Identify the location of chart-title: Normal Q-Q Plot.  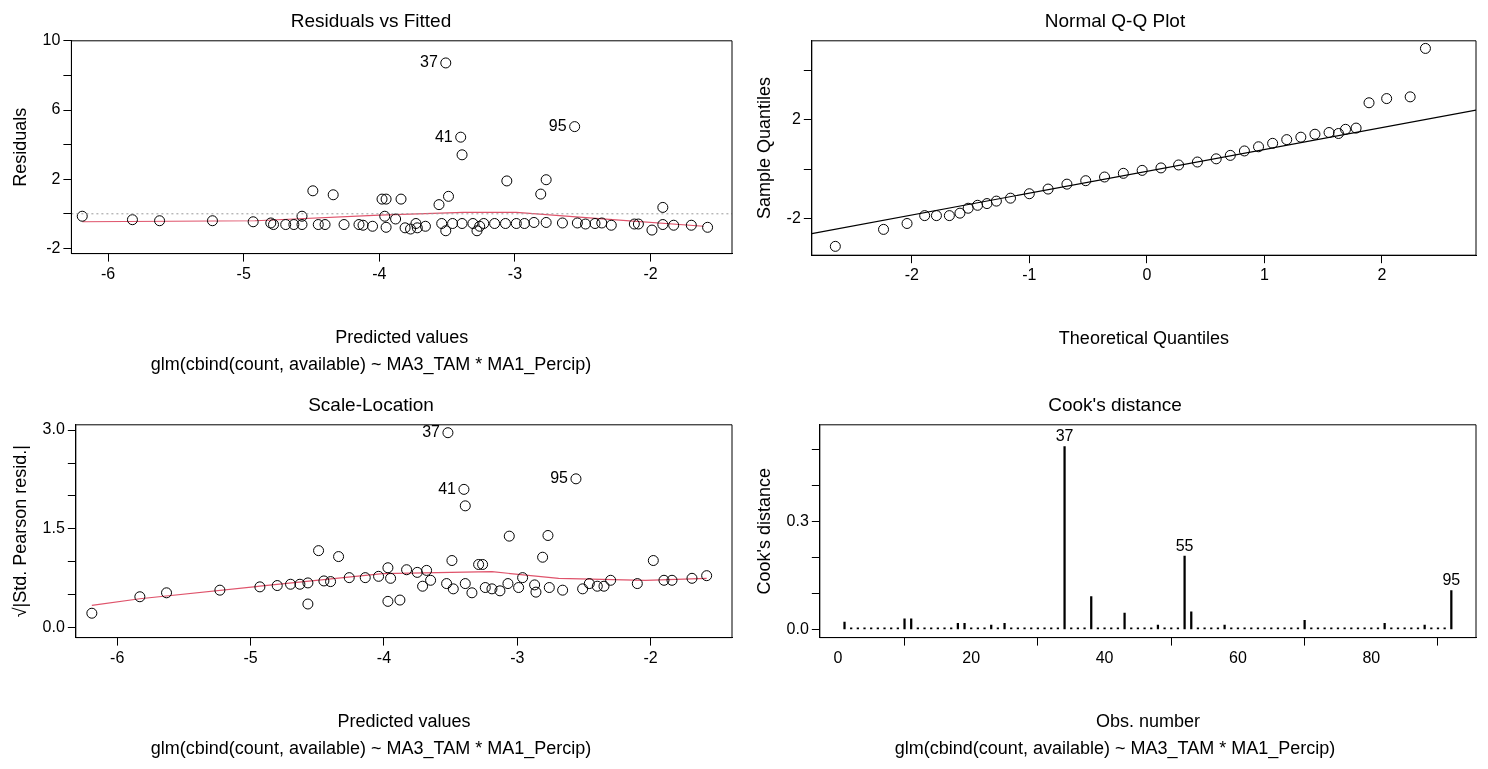
(1115, 20).